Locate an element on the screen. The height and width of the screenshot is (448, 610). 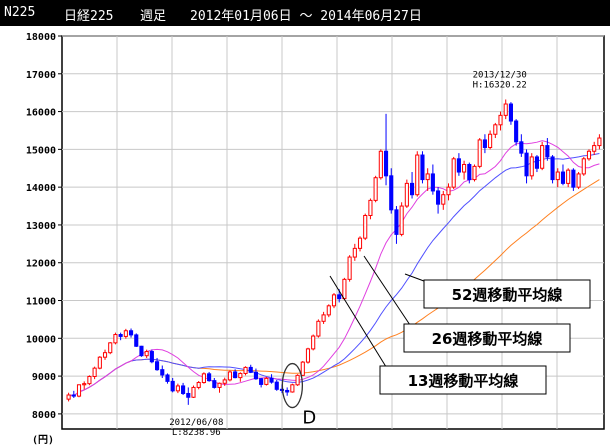
high-value-annotation: H:16320.22 is located at coordinates (500, 85).